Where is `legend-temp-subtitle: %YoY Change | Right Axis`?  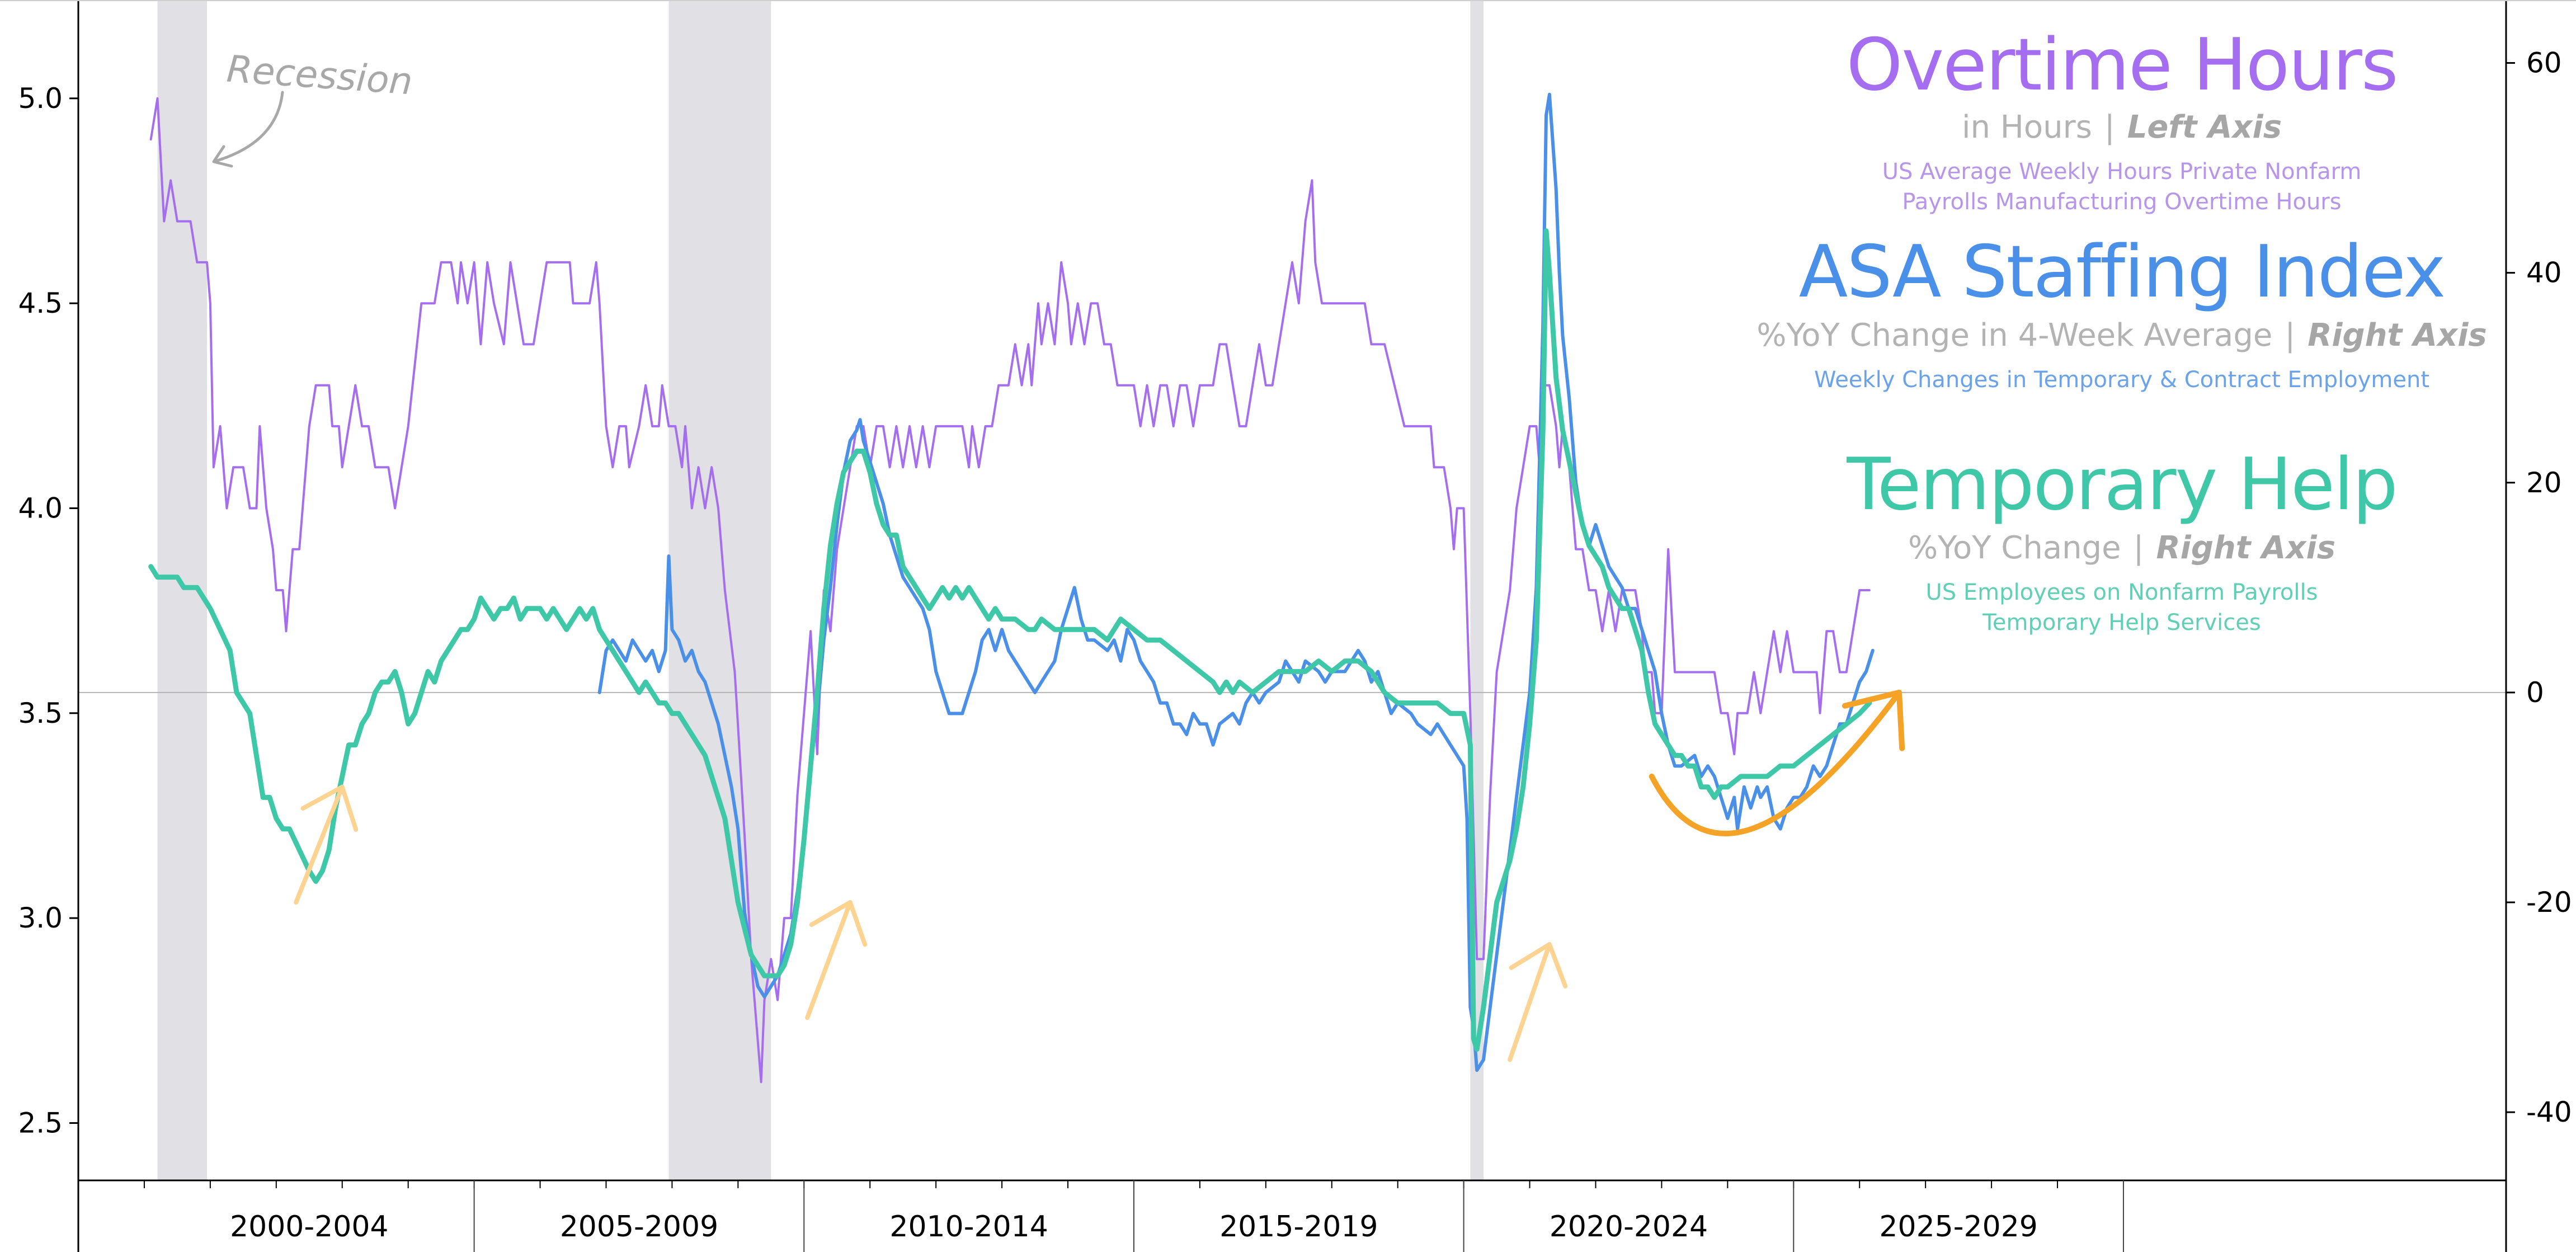
legend-temp-subtitle: %YoY Change | Right Axis is located at coordinates (2121, 548).